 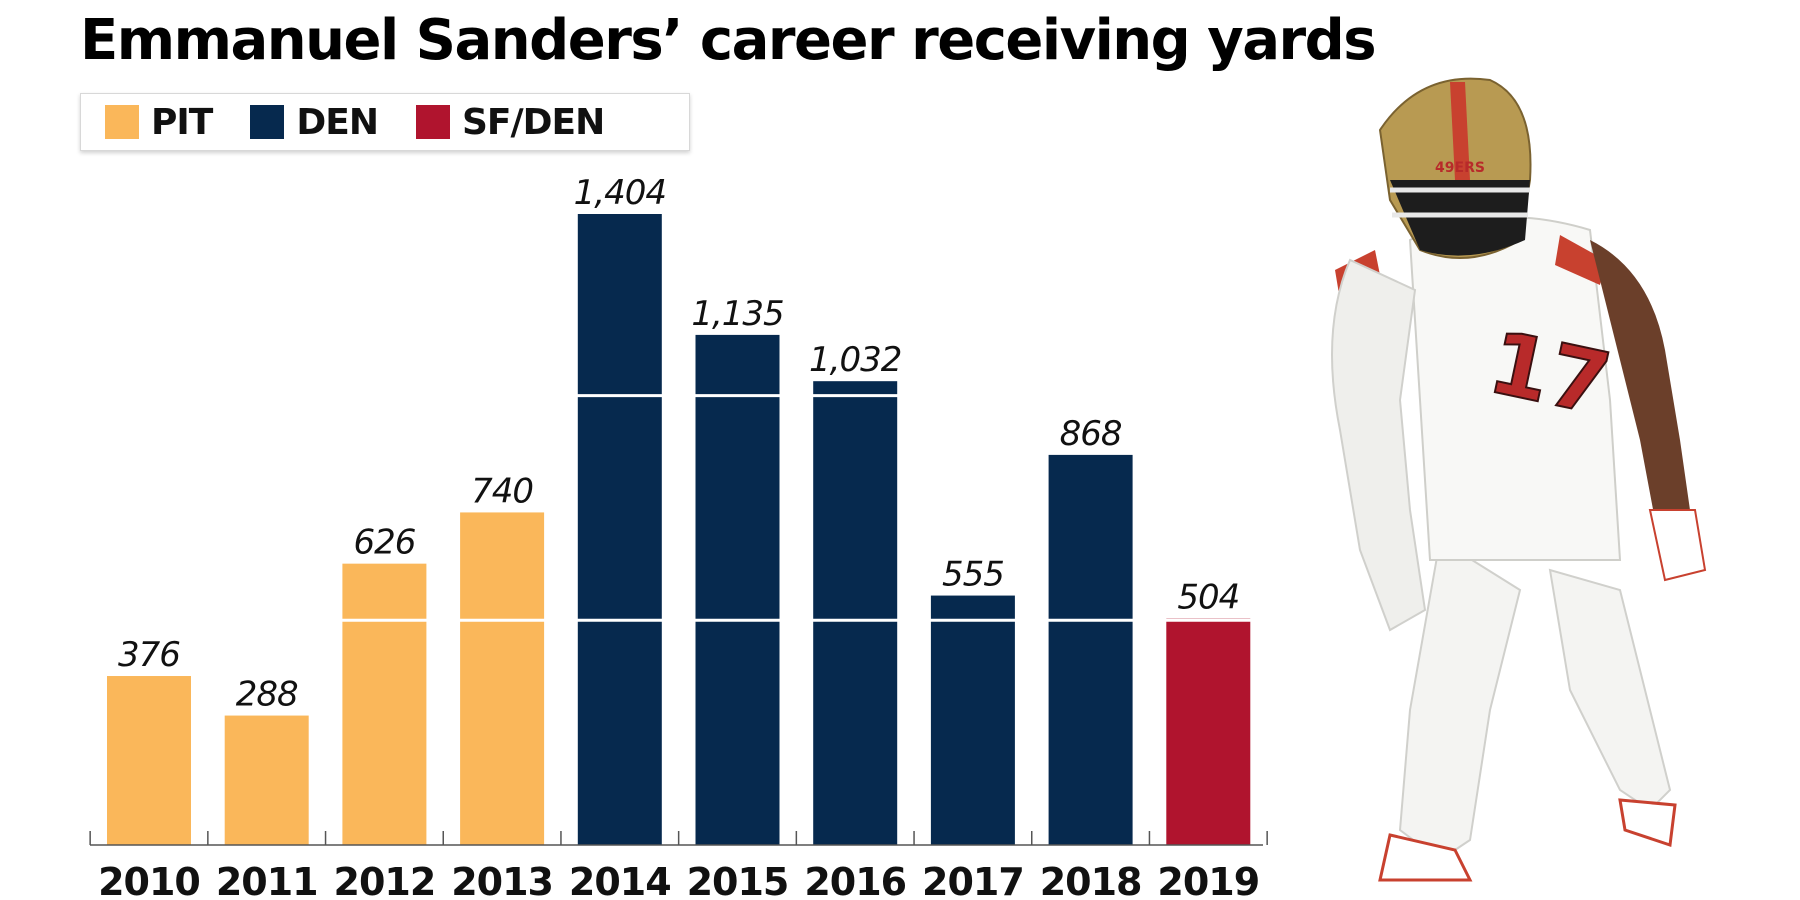 I want to click on year-label-2019: 2019, so click(x=1208, y=880).